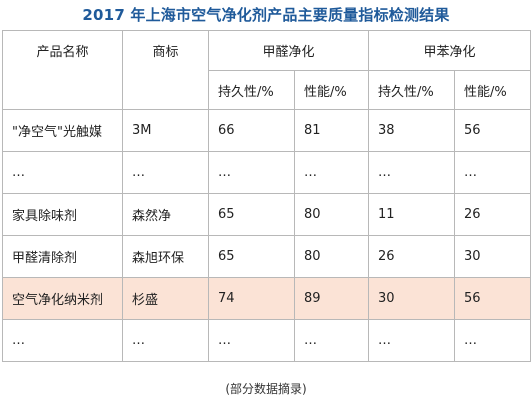  I want to click on header-brand: 商标, so click(165, 70).